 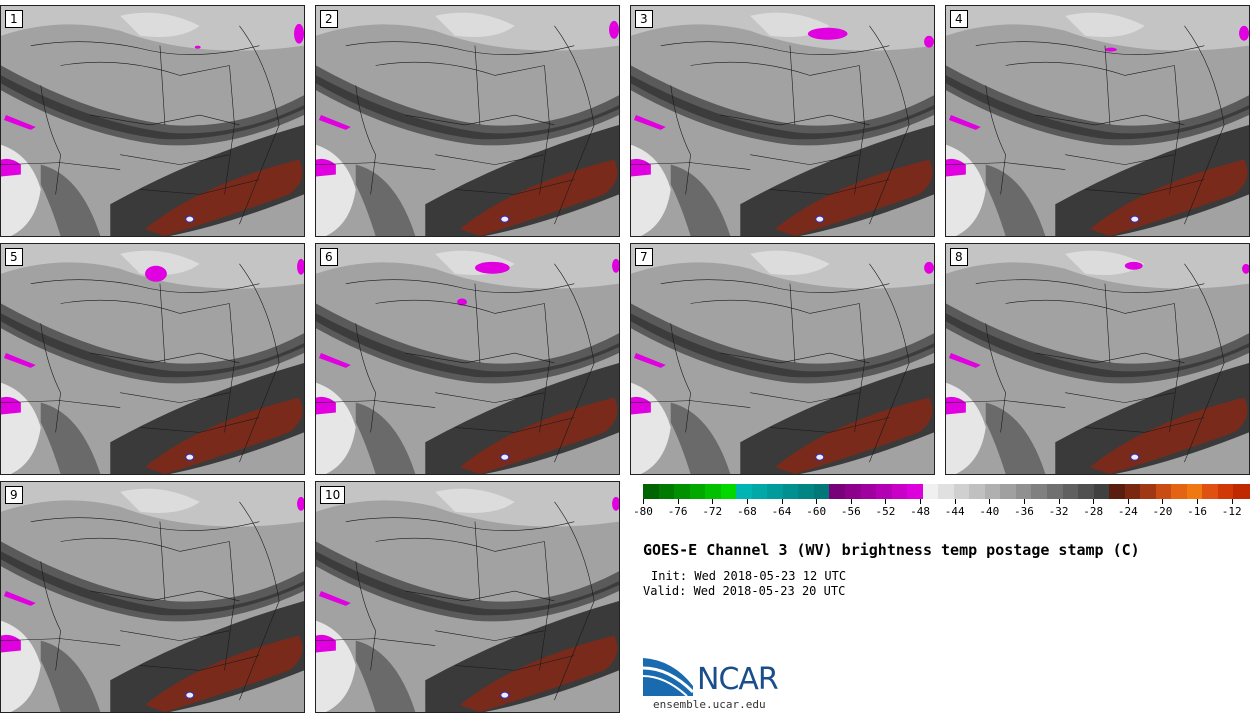 What do you see at coordinates (329, 257) in the screenshot?
I see `panel-number: 6` at bounding box center [329, 257].